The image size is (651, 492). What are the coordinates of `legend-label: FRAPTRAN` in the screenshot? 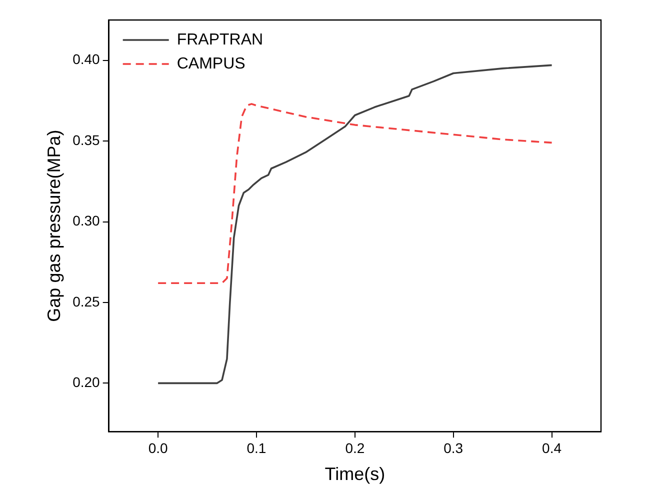 It's located at (220, 39).